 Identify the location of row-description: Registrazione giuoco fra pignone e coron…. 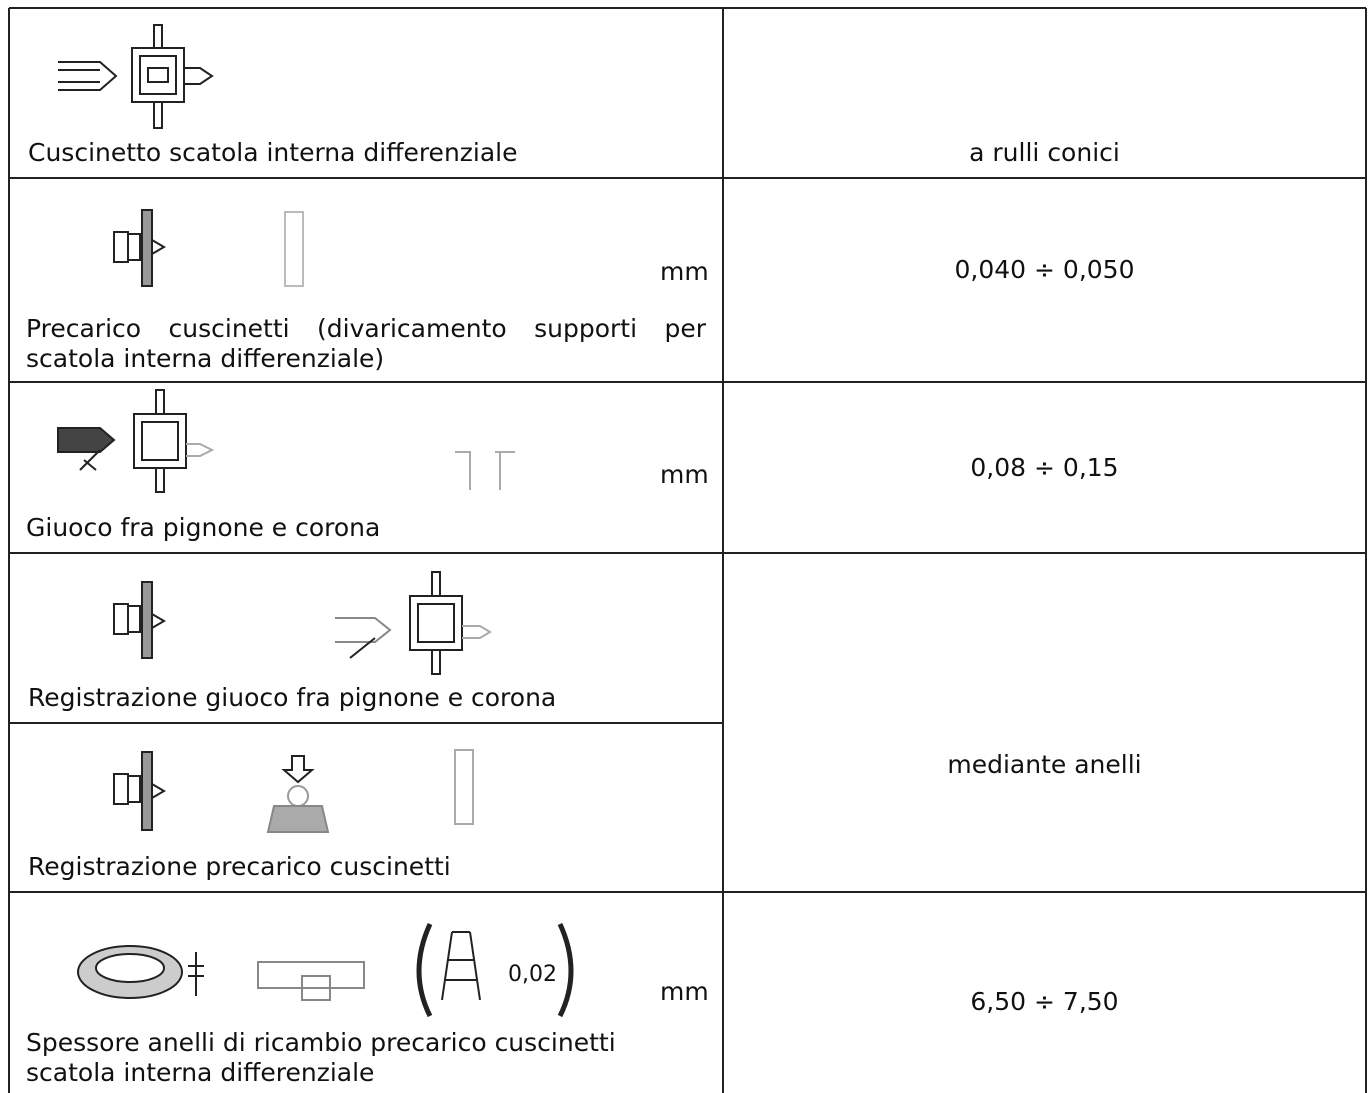
(292, 697).